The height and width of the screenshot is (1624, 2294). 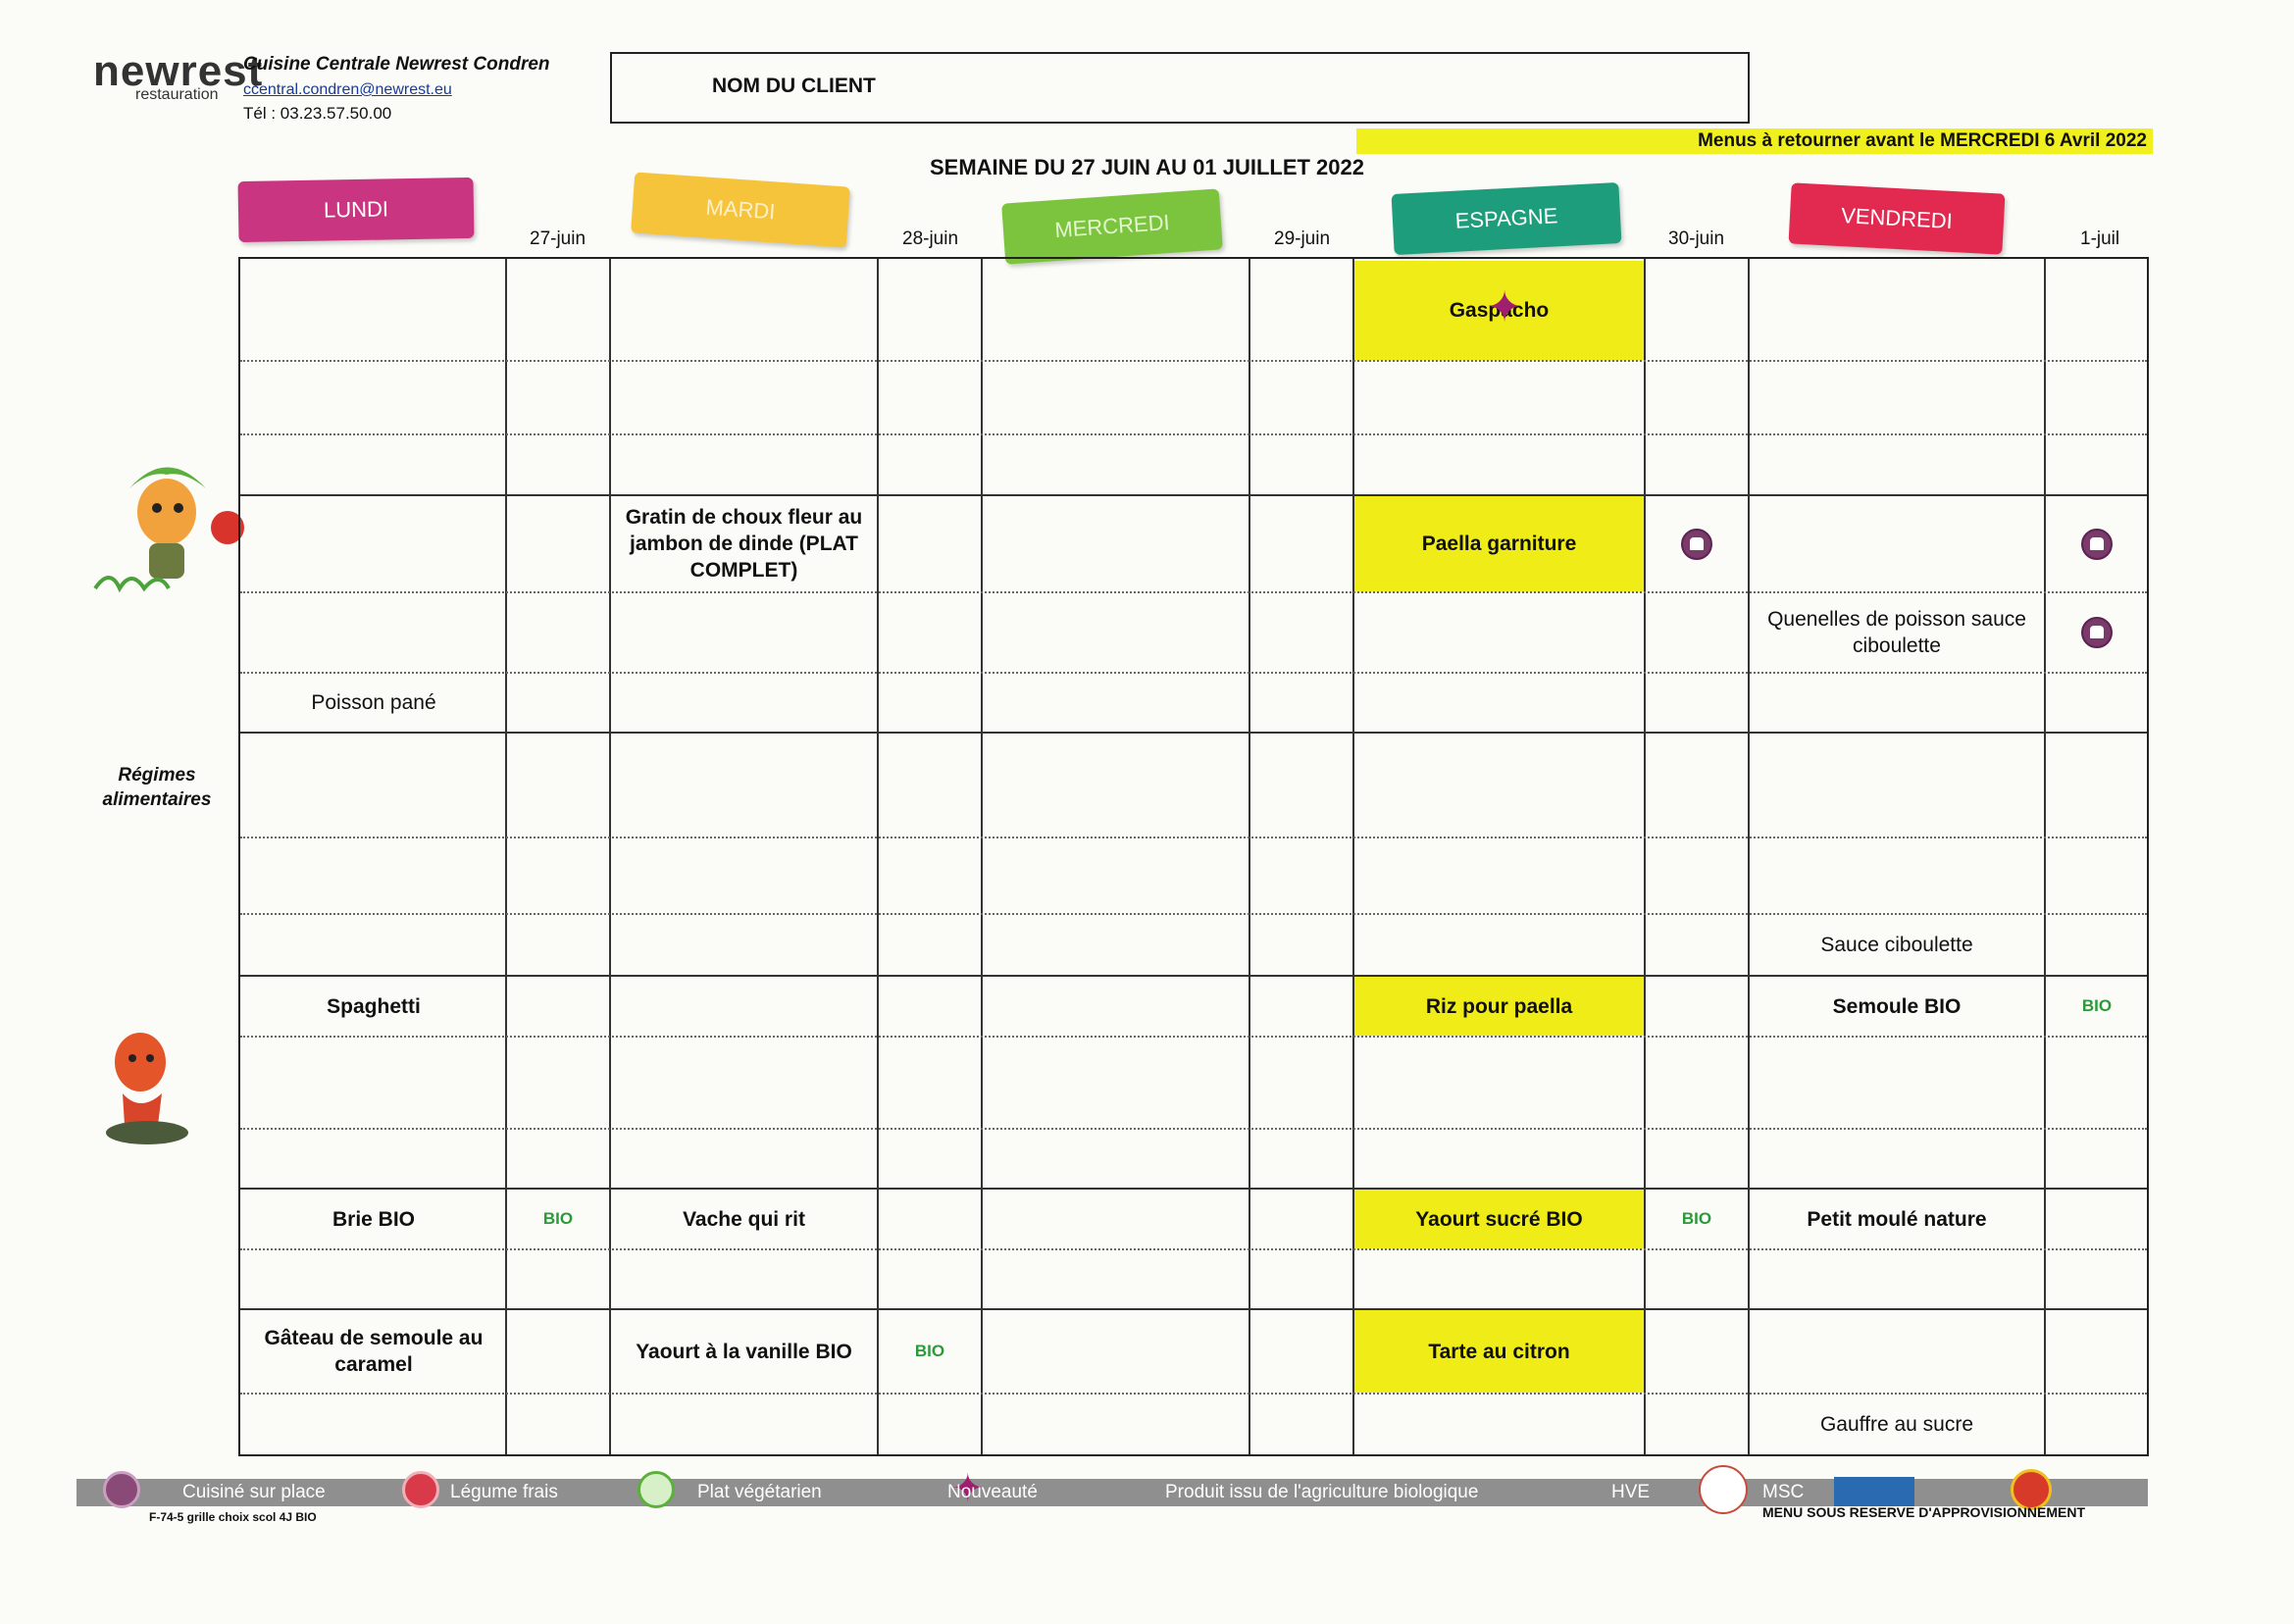 What do you see at coordinates (992, 1492) in the screenshot?
I see `legend-nouveaute: Nouveauté` at bounding box center [992, 1492].